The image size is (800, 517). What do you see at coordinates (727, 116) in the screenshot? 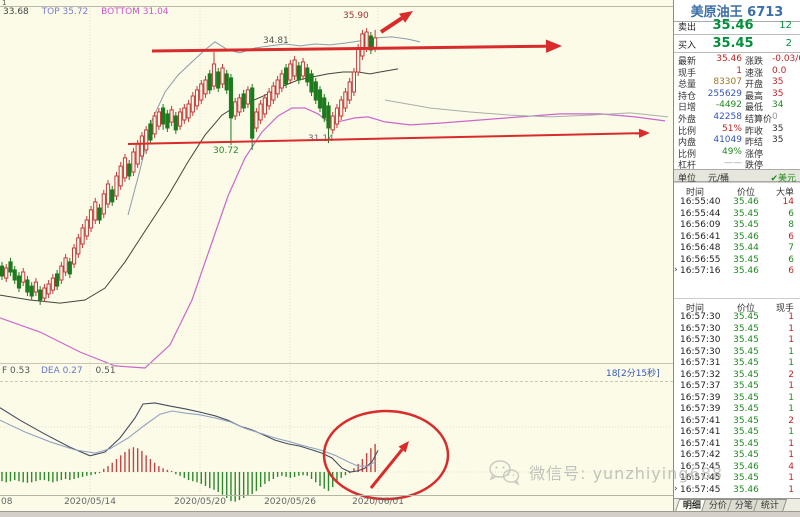
I see `stat-value: 42258` at bounding box center [727, 116].